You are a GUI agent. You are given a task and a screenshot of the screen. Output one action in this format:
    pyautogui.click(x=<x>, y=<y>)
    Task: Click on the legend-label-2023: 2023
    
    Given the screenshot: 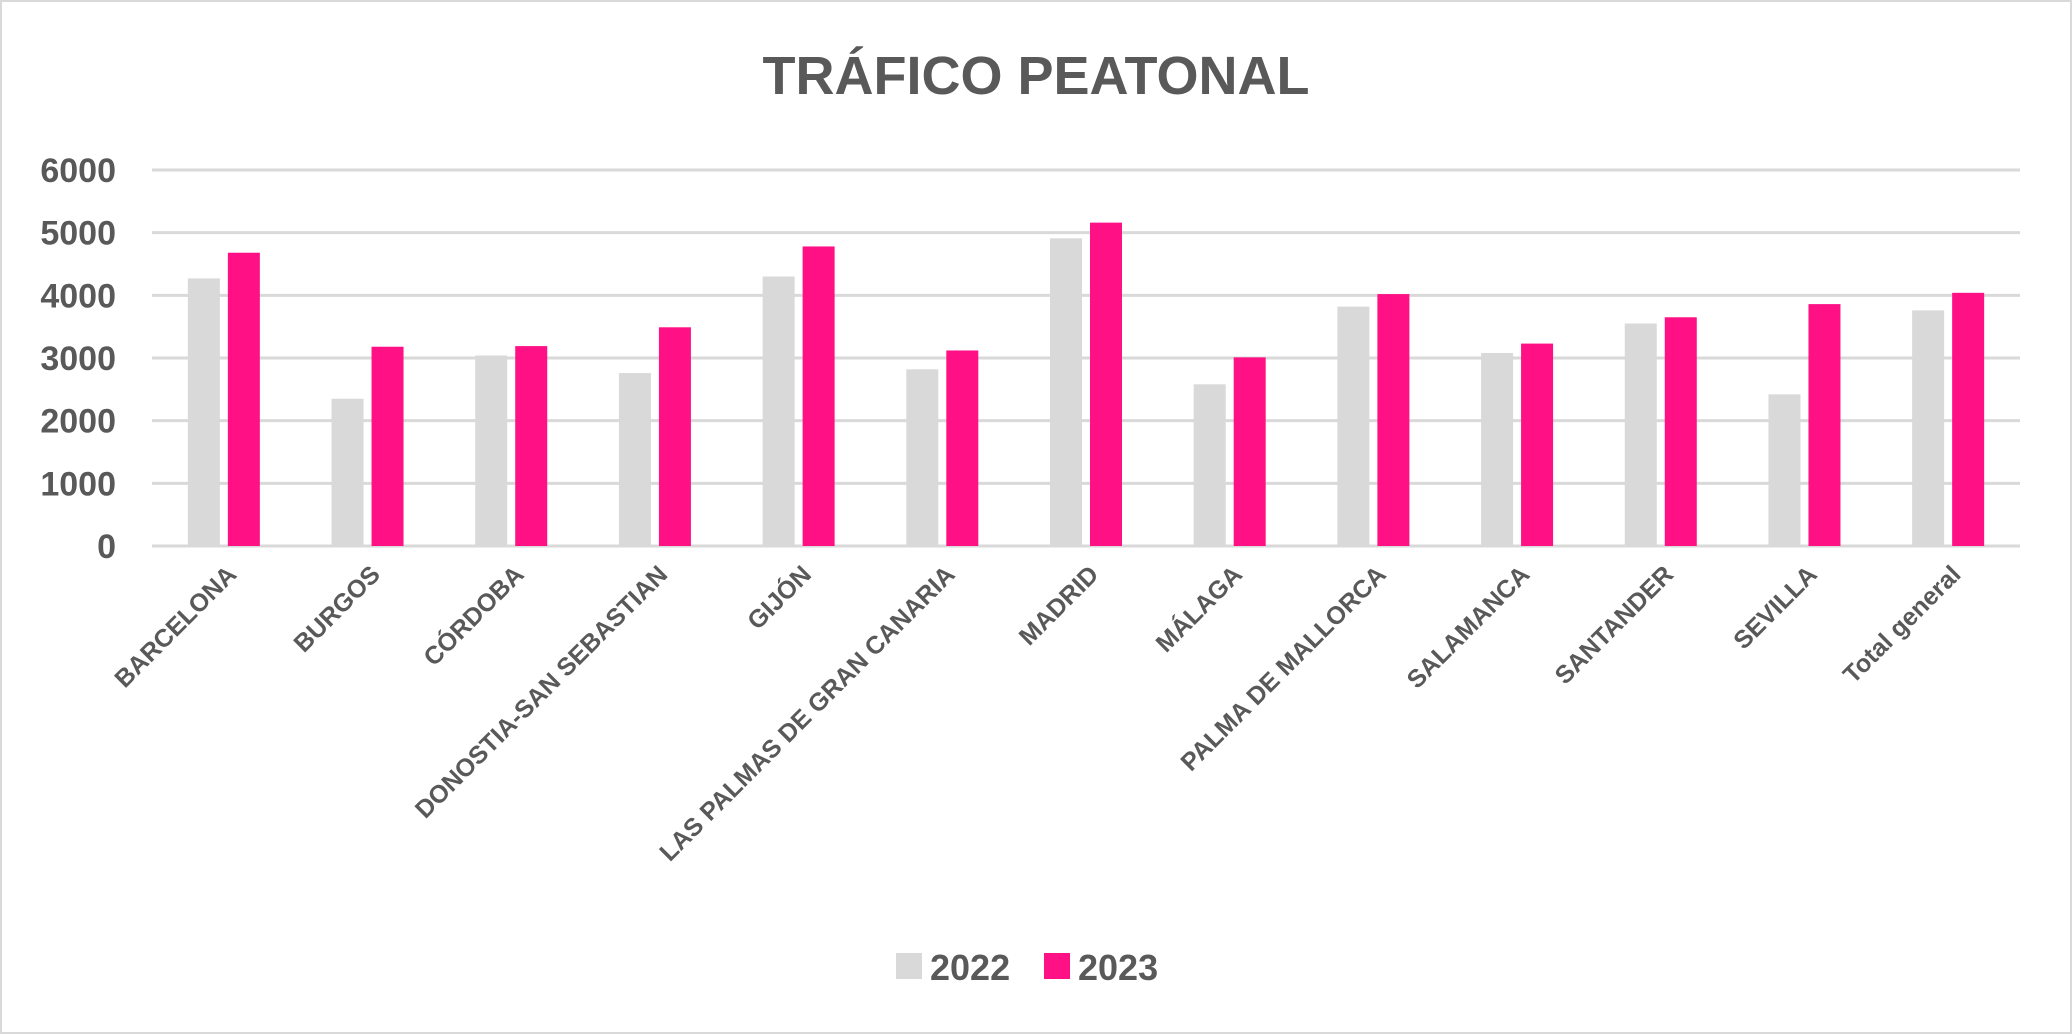 What is the action you would take?
    pyautogui.click(x=1118, y=967)
    